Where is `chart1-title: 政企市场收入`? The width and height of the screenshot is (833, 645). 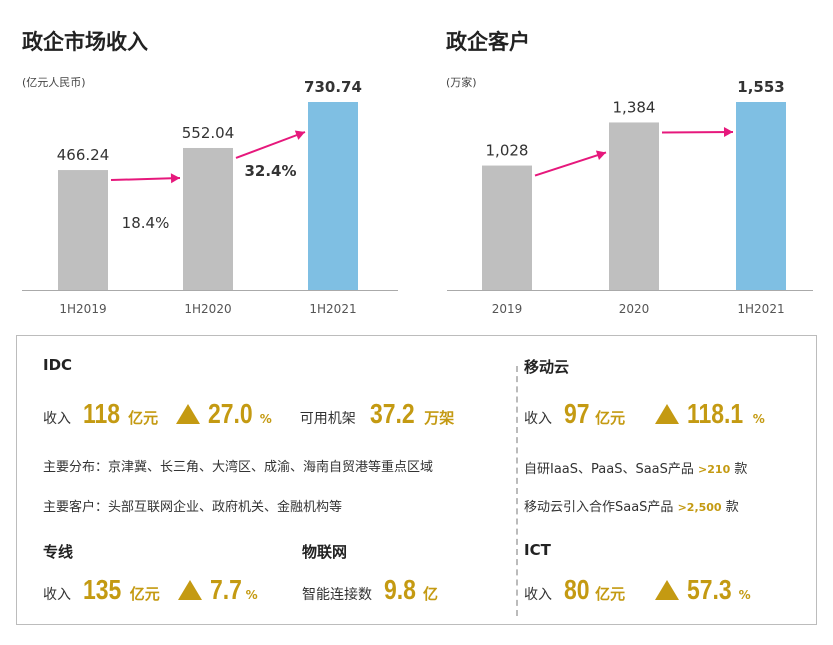
chart1-title: 政企市场收入 is located at coordinates (85, 42).